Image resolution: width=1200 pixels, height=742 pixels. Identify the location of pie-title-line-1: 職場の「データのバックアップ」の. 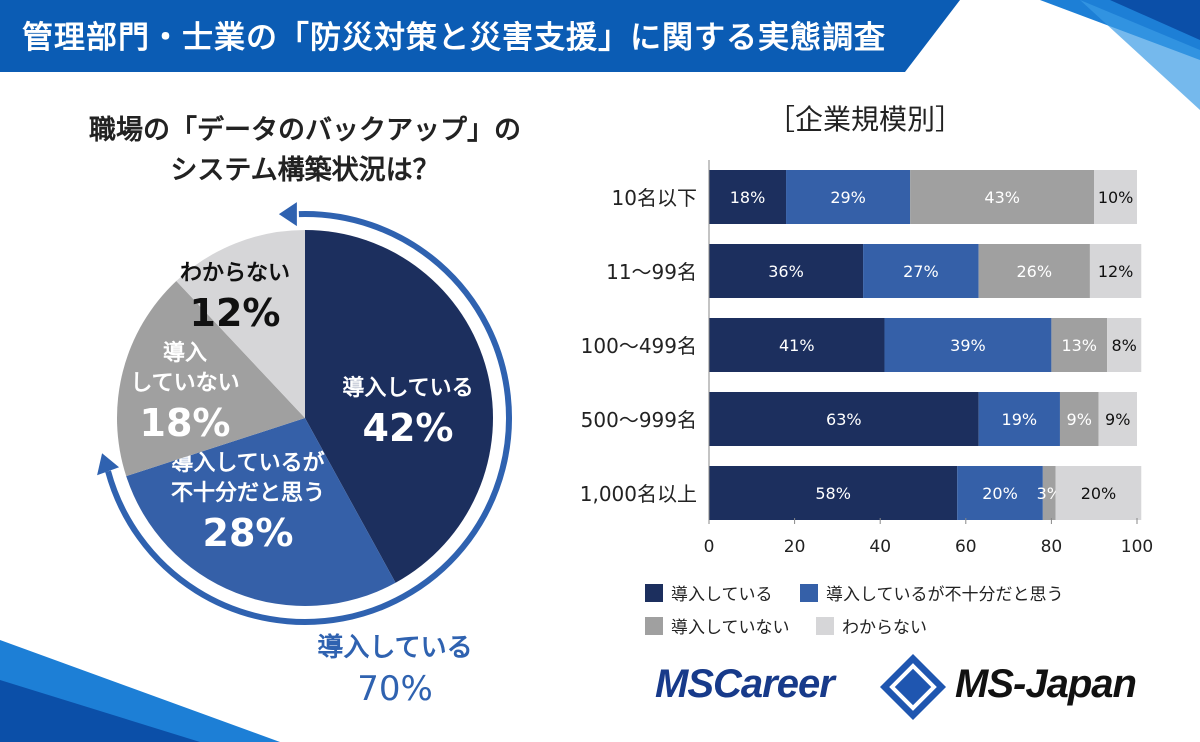
(305, 130).